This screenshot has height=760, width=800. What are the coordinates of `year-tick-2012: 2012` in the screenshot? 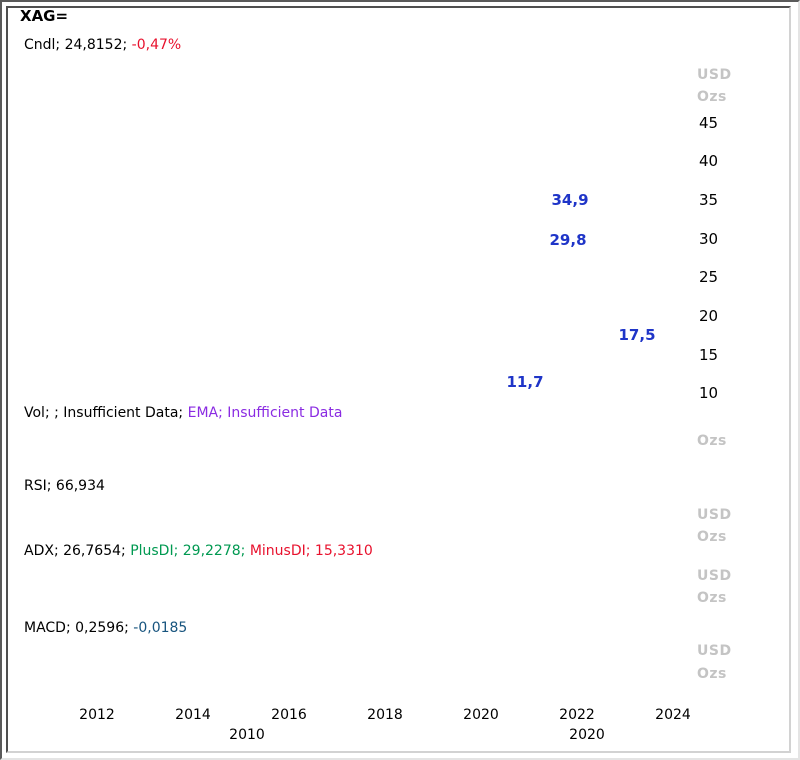 It's located at (97, 715).